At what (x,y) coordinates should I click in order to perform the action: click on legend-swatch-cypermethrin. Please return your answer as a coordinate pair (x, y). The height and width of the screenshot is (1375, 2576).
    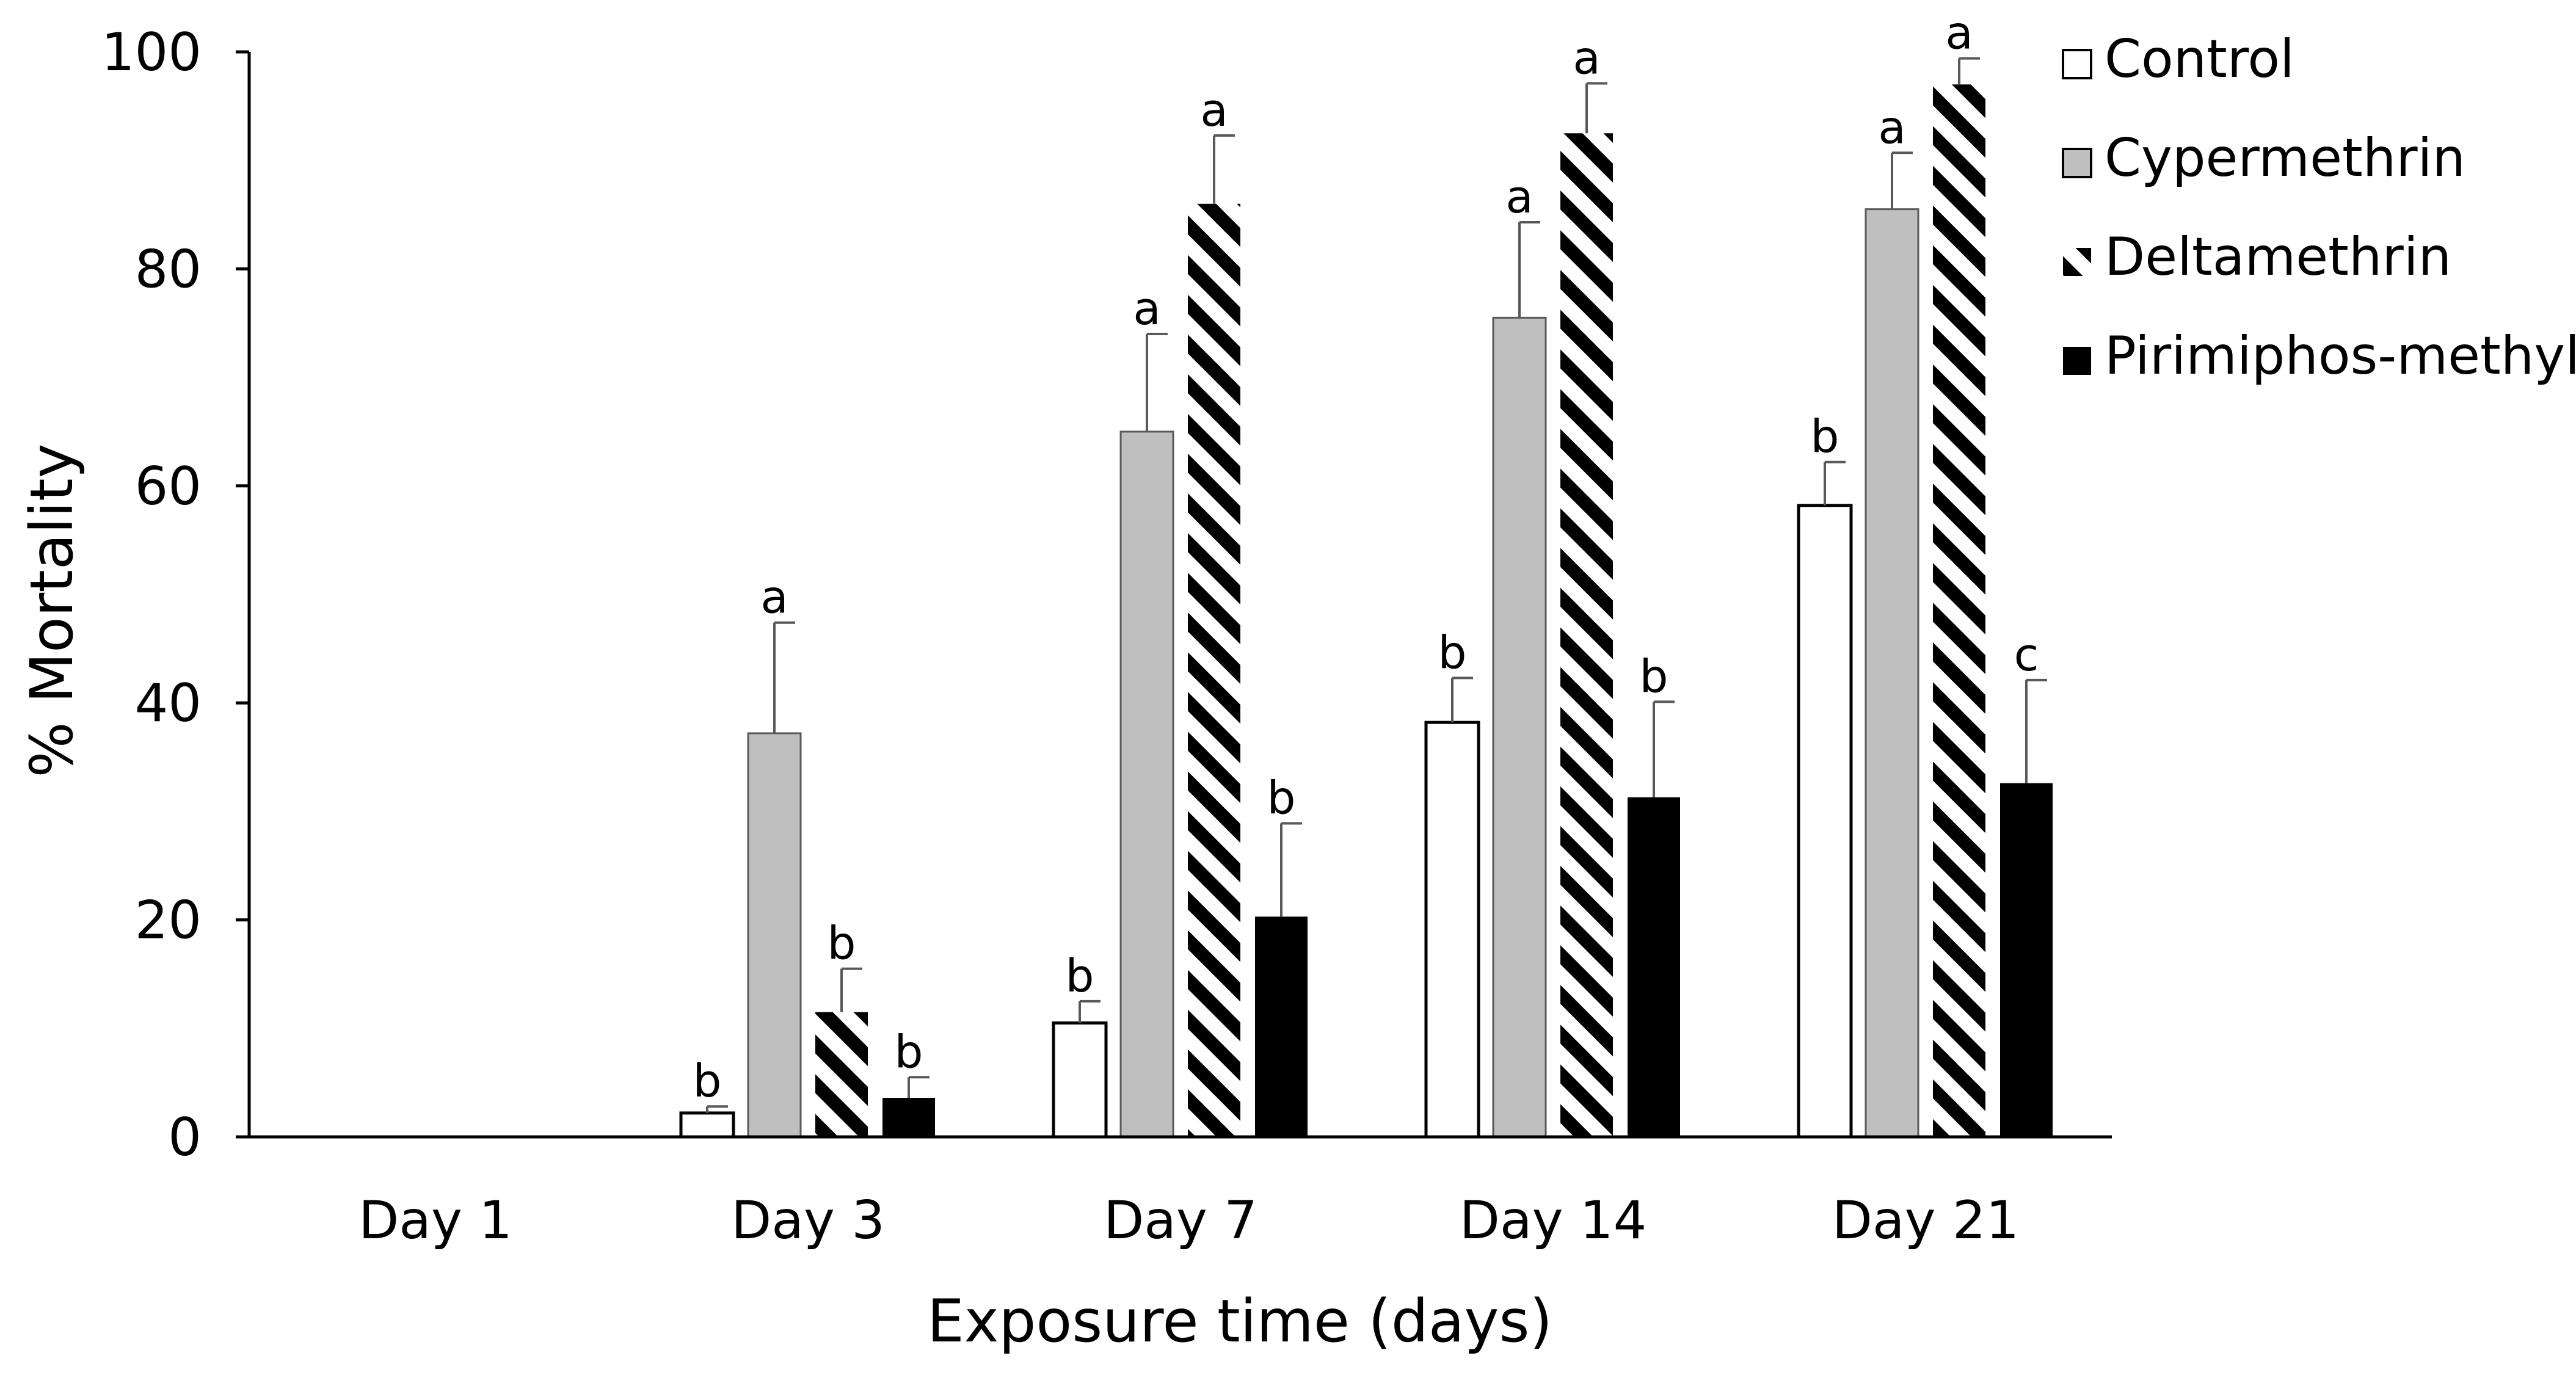
    Looking at the image, I should click on (2077, 163).